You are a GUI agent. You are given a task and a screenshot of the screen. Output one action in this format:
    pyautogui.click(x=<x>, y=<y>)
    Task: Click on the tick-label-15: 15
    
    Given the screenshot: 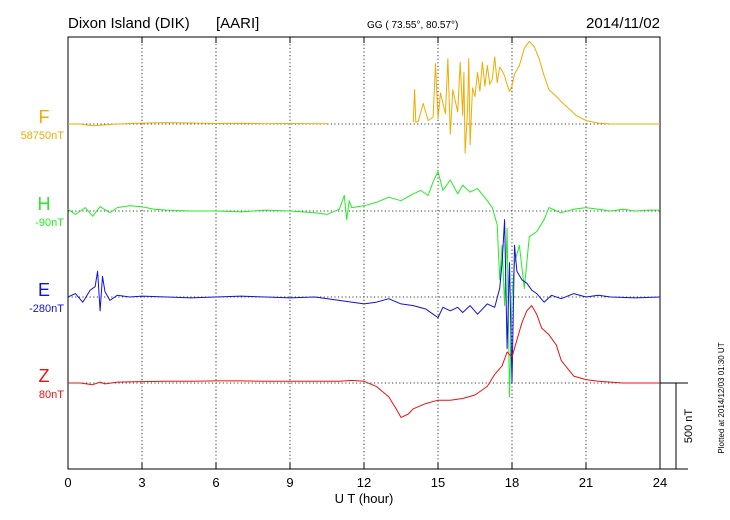 What is the action you would take?
    pyautogui.click(x=438, y=482)
    